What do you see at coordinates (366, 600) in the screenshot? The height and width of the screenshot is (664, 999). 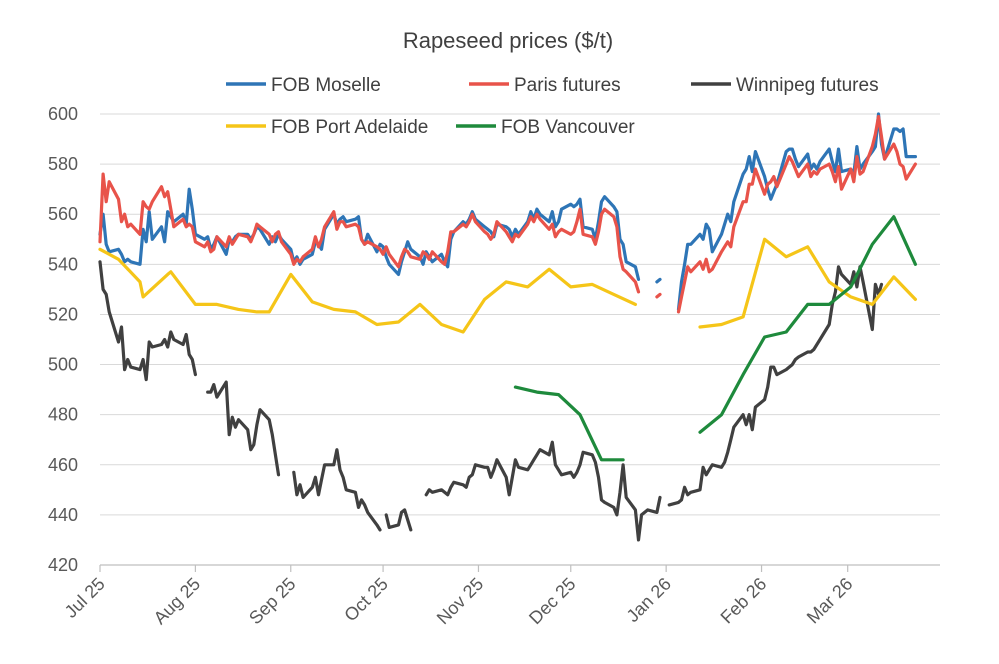 I see `x-tick-label: Oct 25` at bounding box center [366, 600].